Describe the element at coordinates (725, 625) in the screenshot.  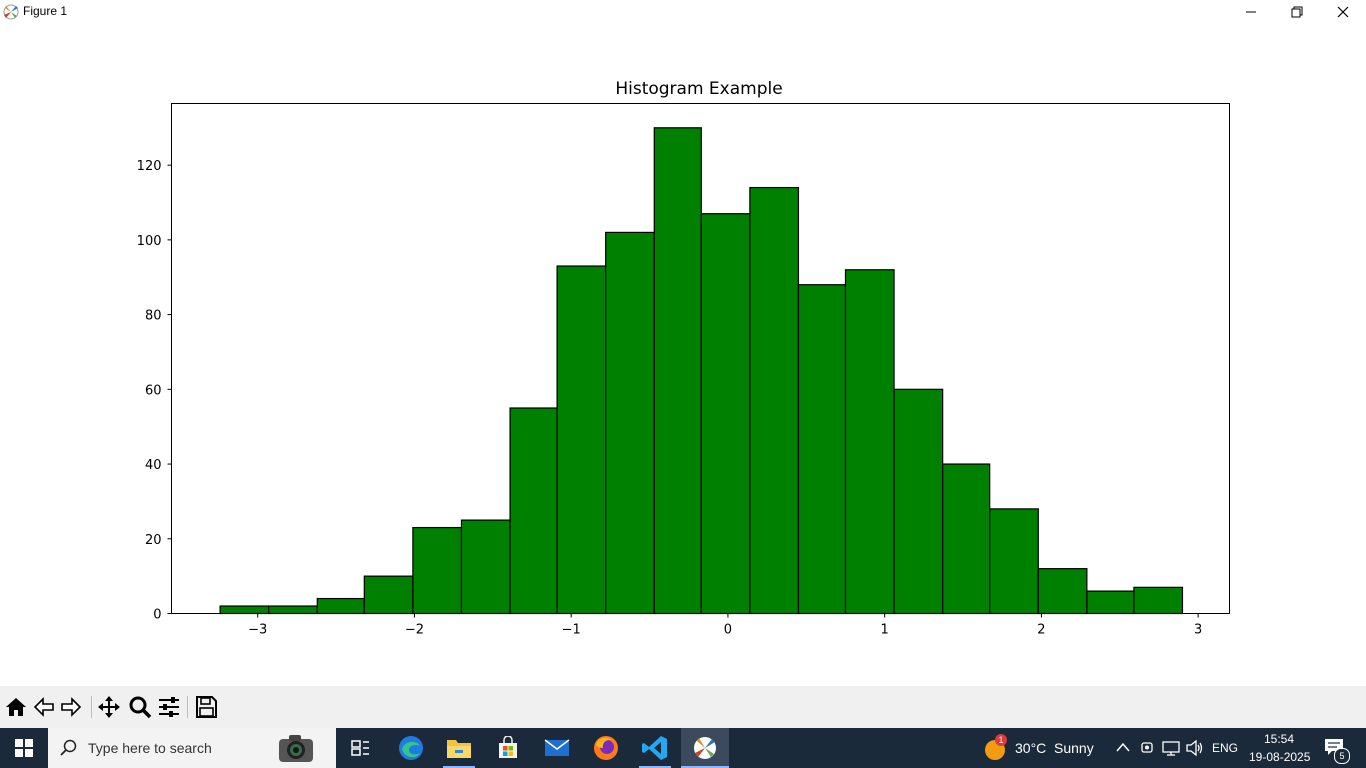
I see `x-axis: −3 −2 −1 0 1 2 3` at that location.